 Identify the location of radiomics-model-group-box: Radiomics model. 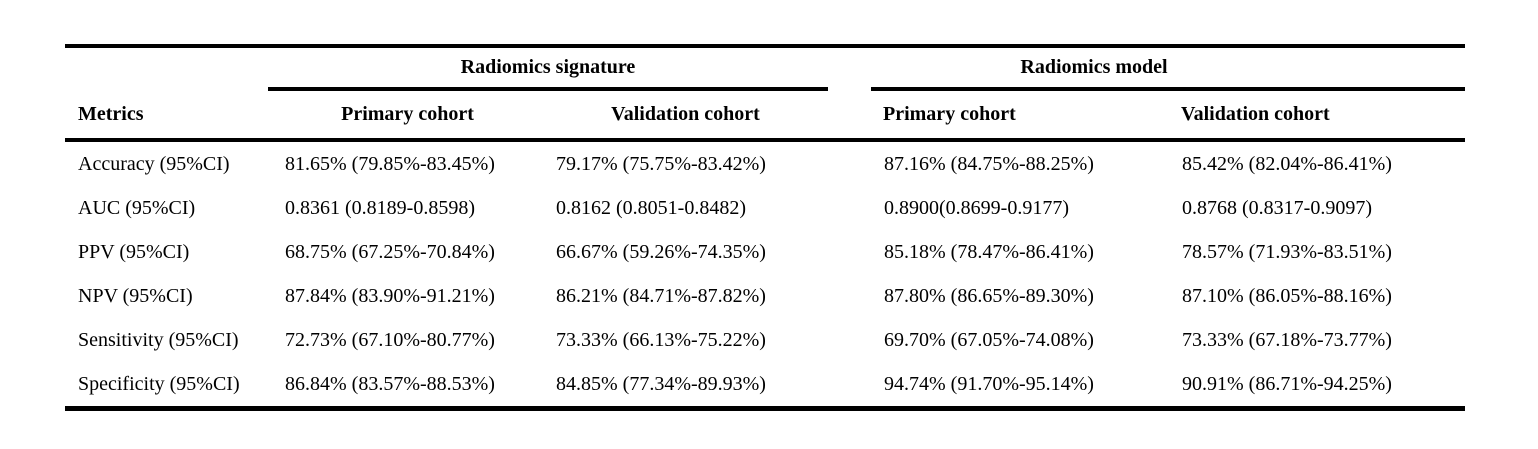
(1168, 69).